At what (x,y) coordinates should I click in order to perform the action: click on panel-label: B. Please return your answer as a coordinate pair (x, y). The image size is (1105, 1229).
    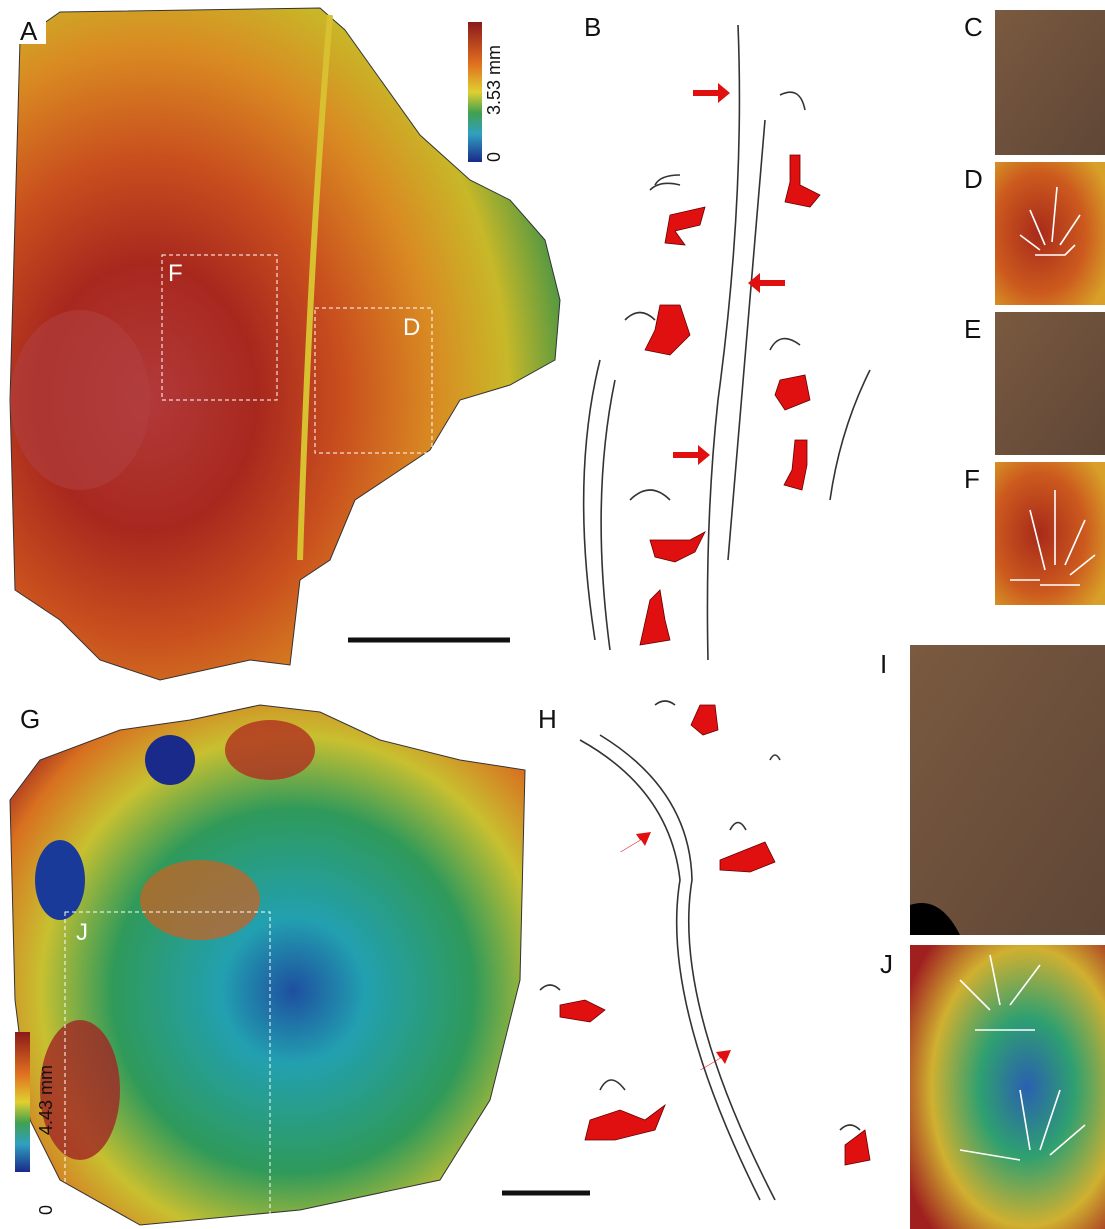
    Looking at the image, I should click on (592, 27).